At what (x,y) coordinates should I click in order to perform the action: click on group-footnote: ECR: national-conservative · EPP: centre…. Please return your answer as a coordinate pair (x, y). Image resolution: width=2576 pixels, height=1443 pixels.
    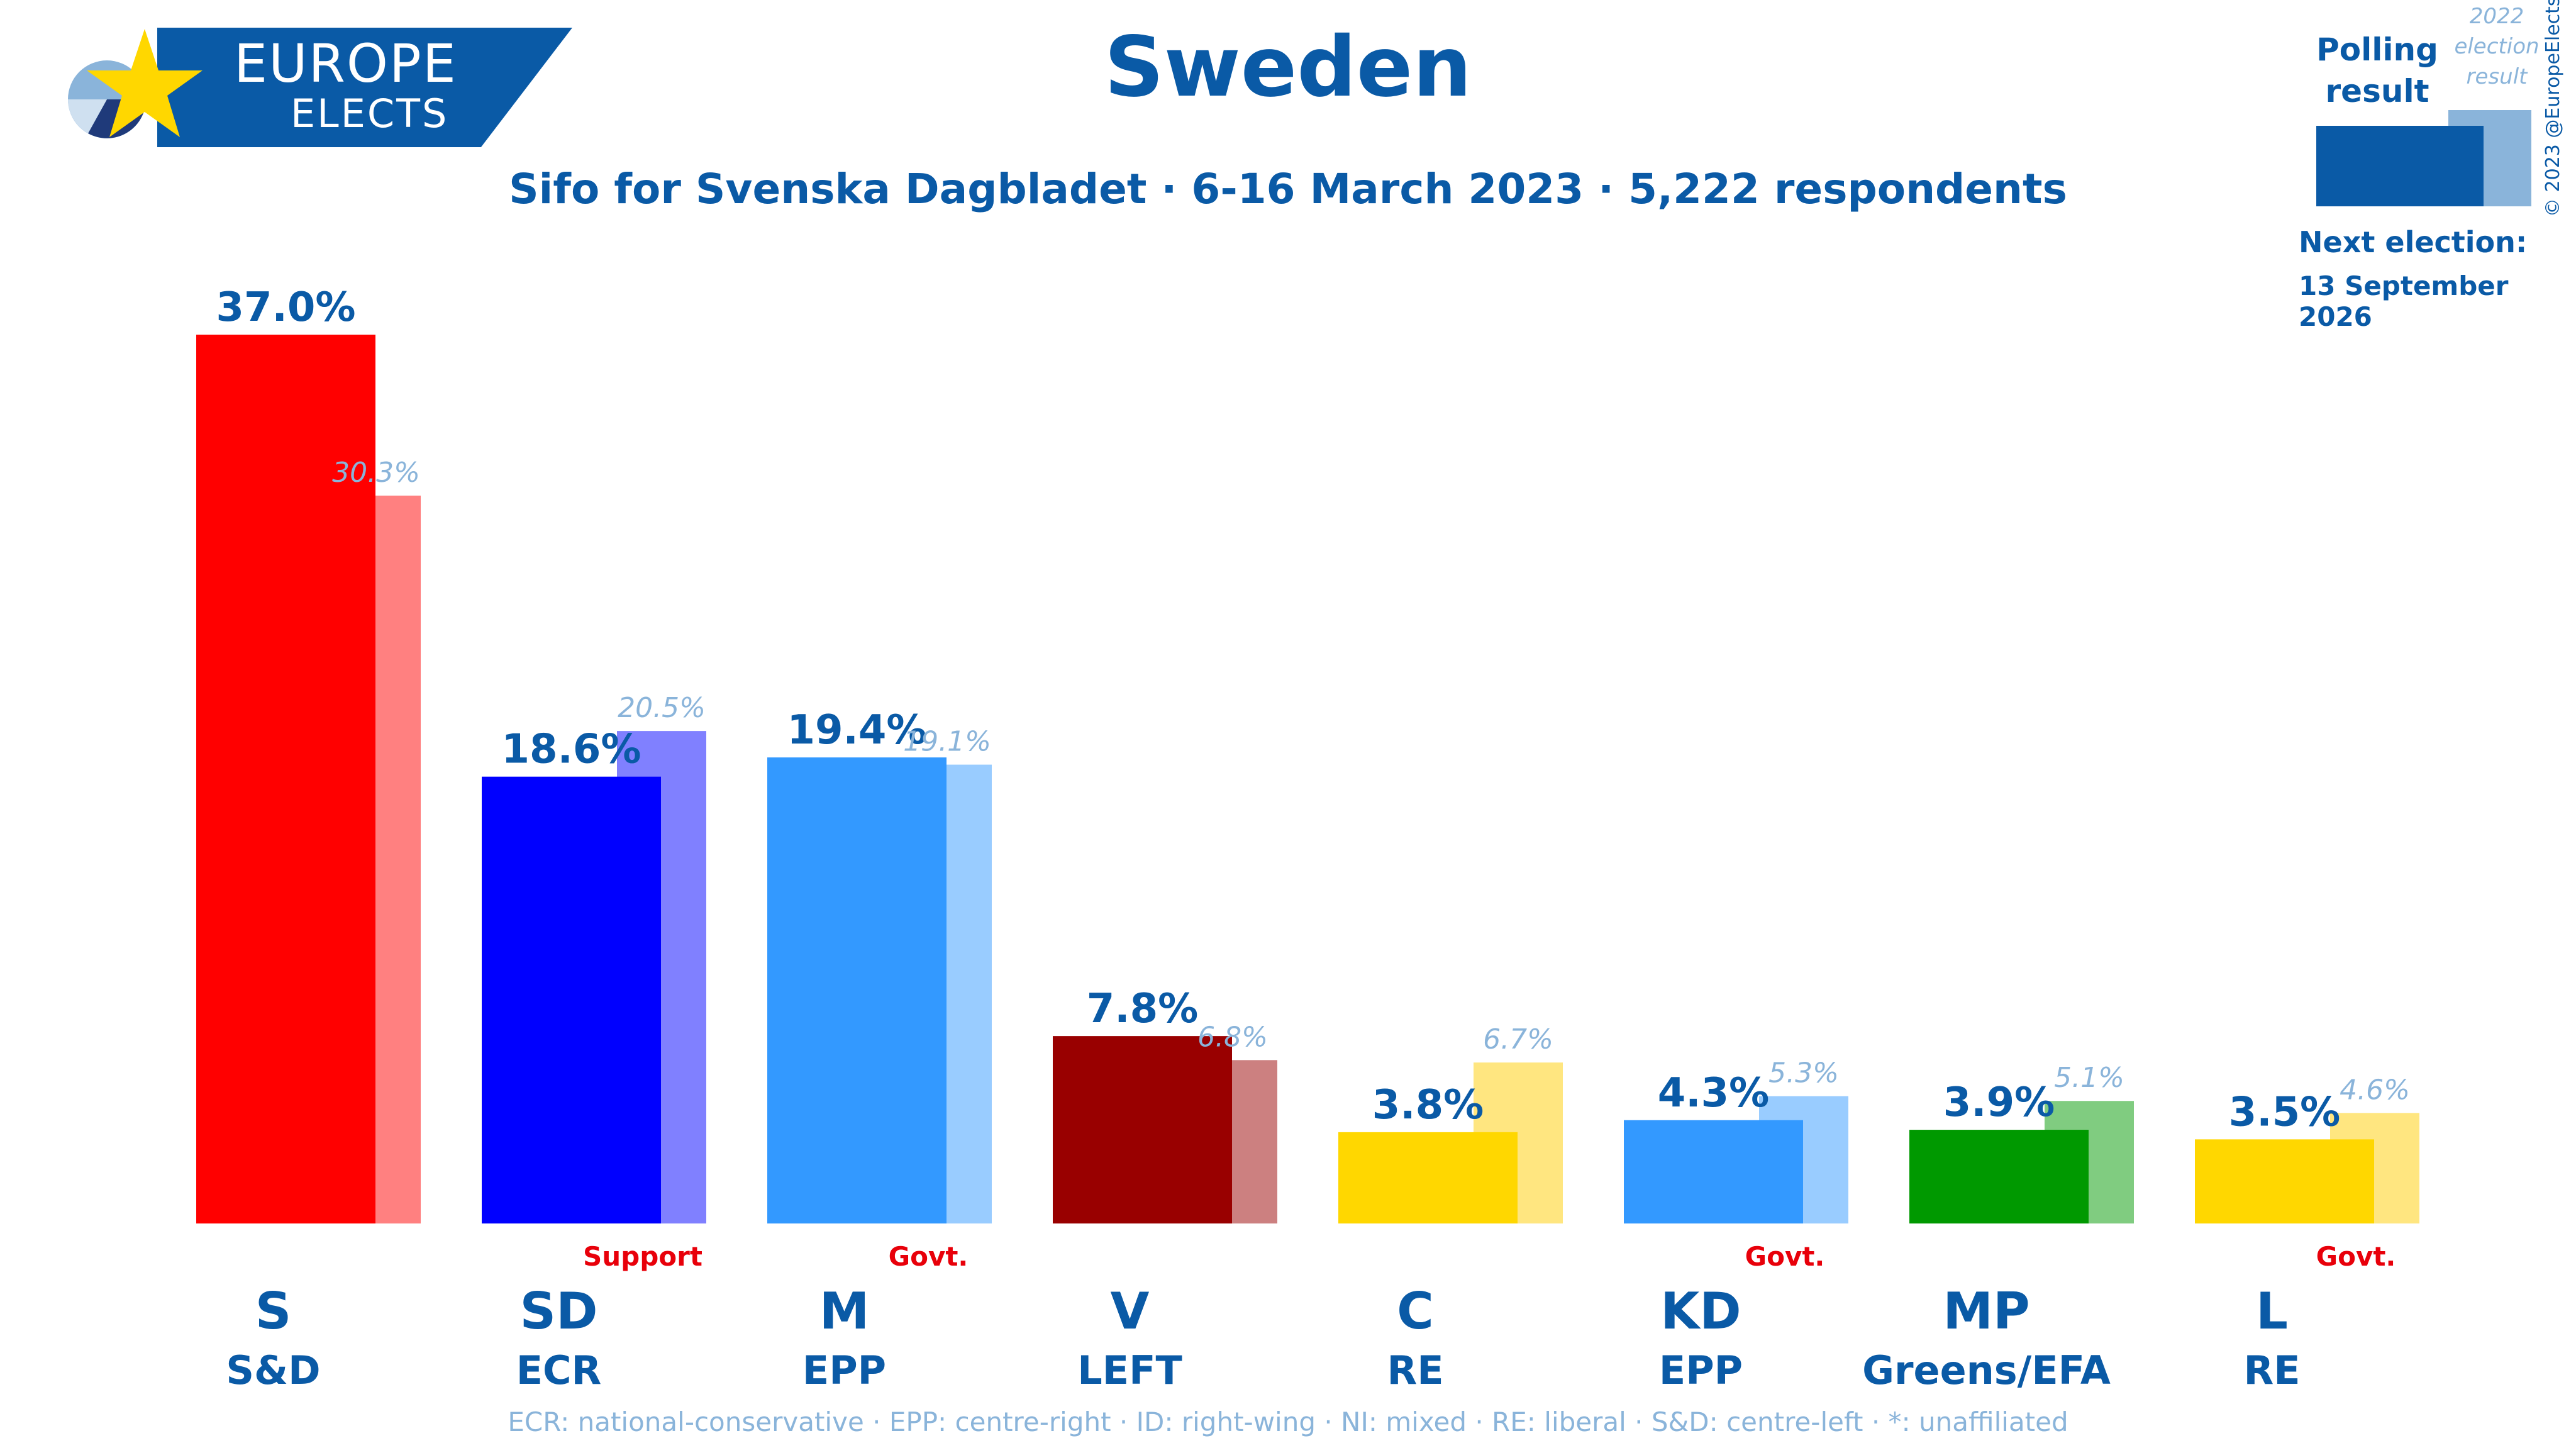
    Looking at the image, I should click on (1288, 1422).